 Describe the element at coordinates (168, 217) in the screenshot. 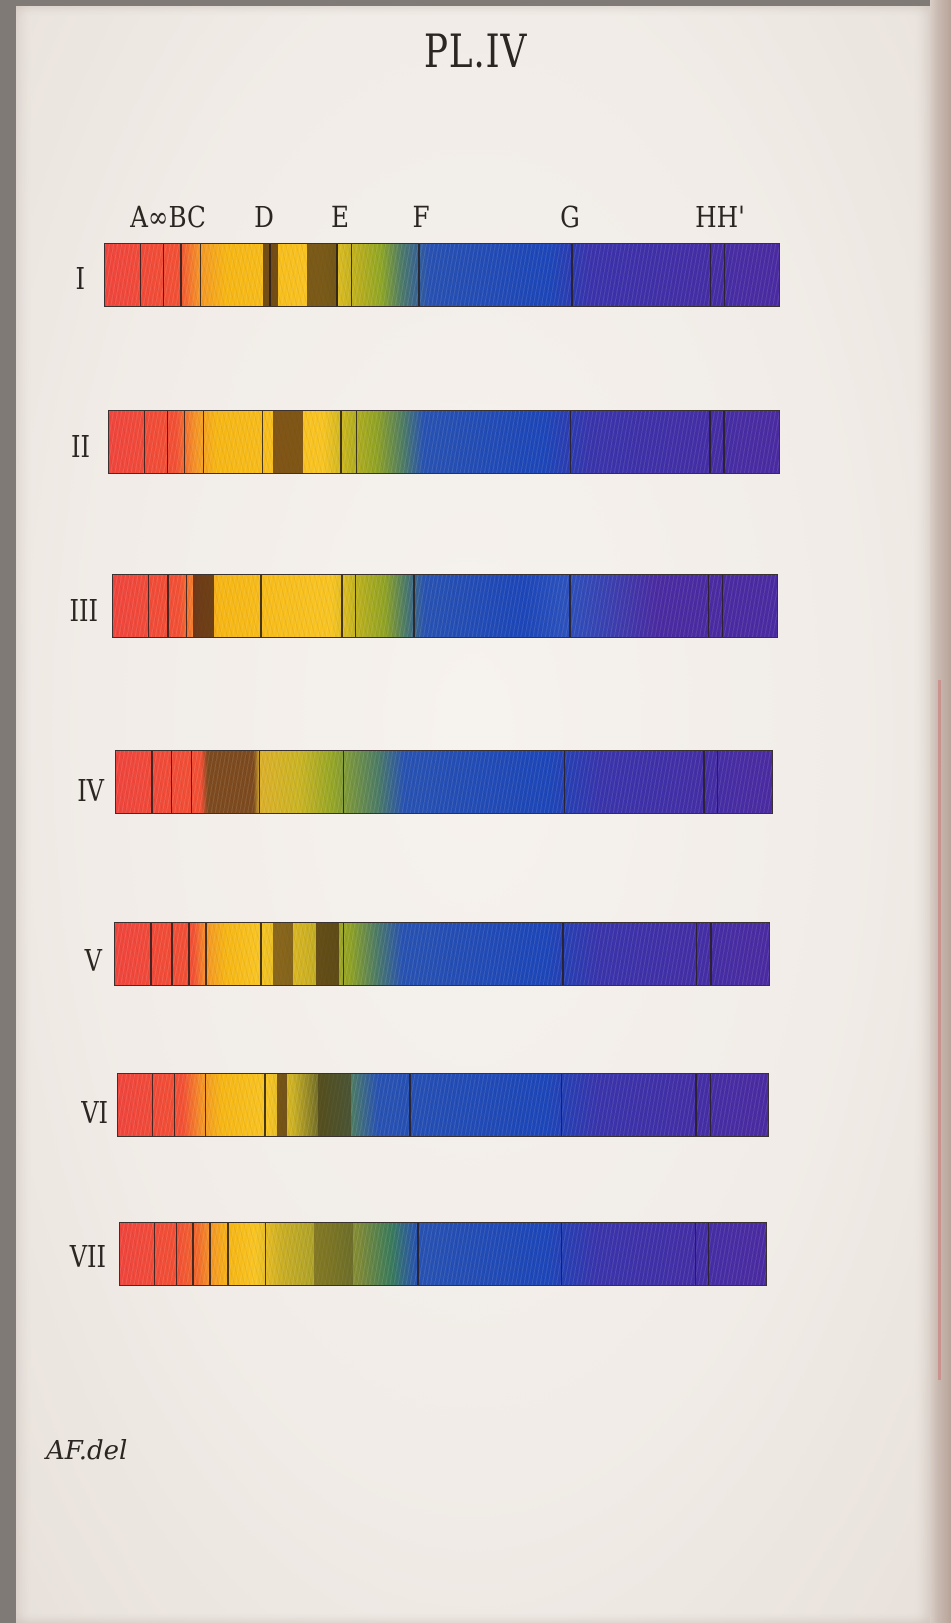

I see `label-a-alpha-b-c: A∞BC` at that location.